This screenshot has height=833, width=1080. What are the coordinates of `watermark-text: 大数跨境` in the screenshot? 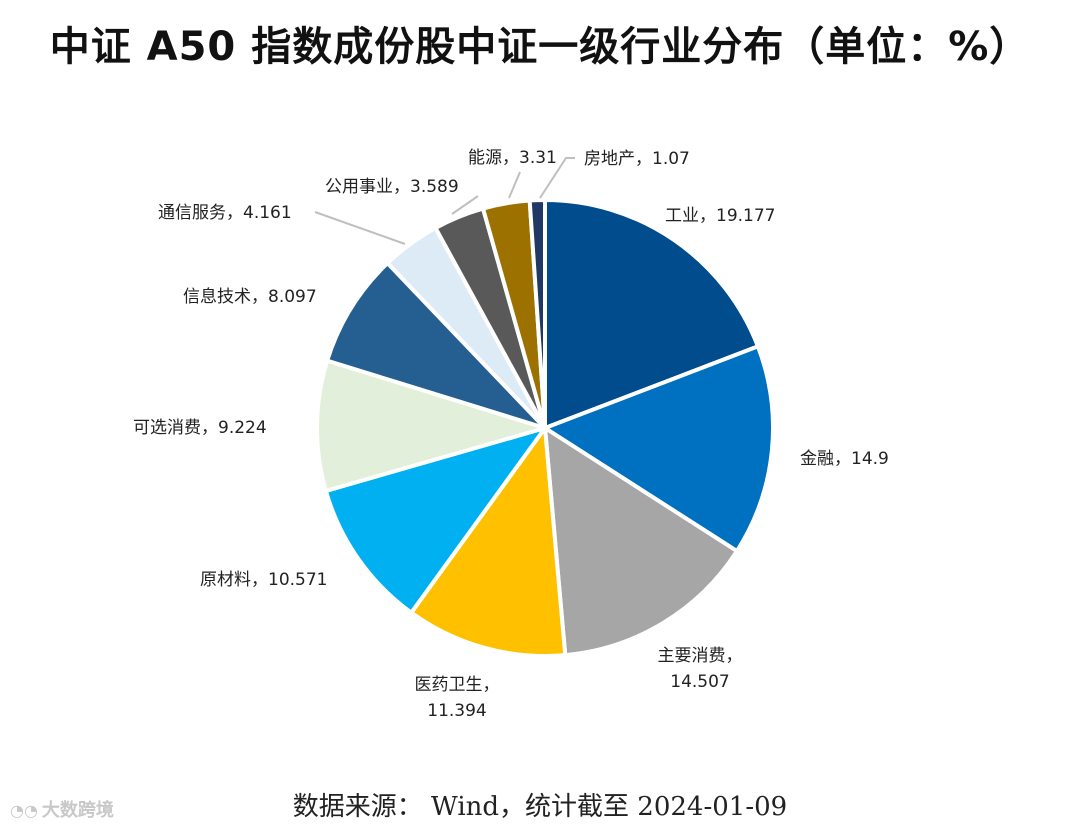 It's located at (77, 810).